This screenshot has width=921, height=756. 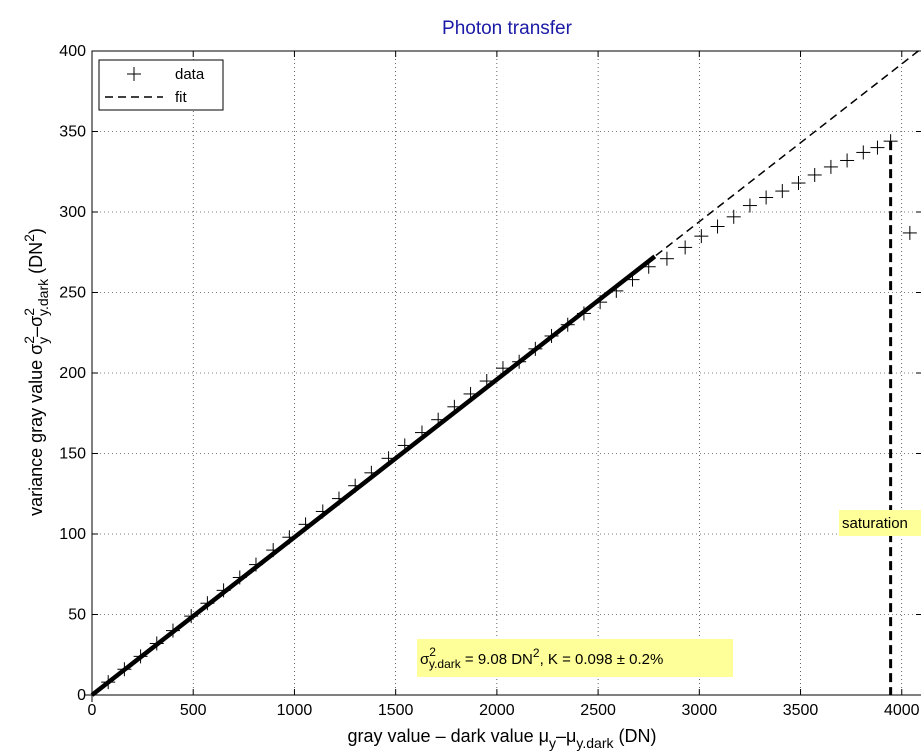 What do you see at coordinates (72, 51) in the screenshot?
I see `y-tick-label: 400` at bounding box center [72, 51].